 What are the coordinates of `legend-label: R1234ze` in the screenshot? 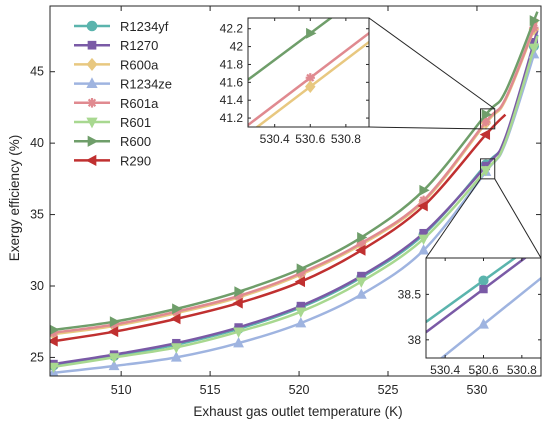 It's located at (146, 84).